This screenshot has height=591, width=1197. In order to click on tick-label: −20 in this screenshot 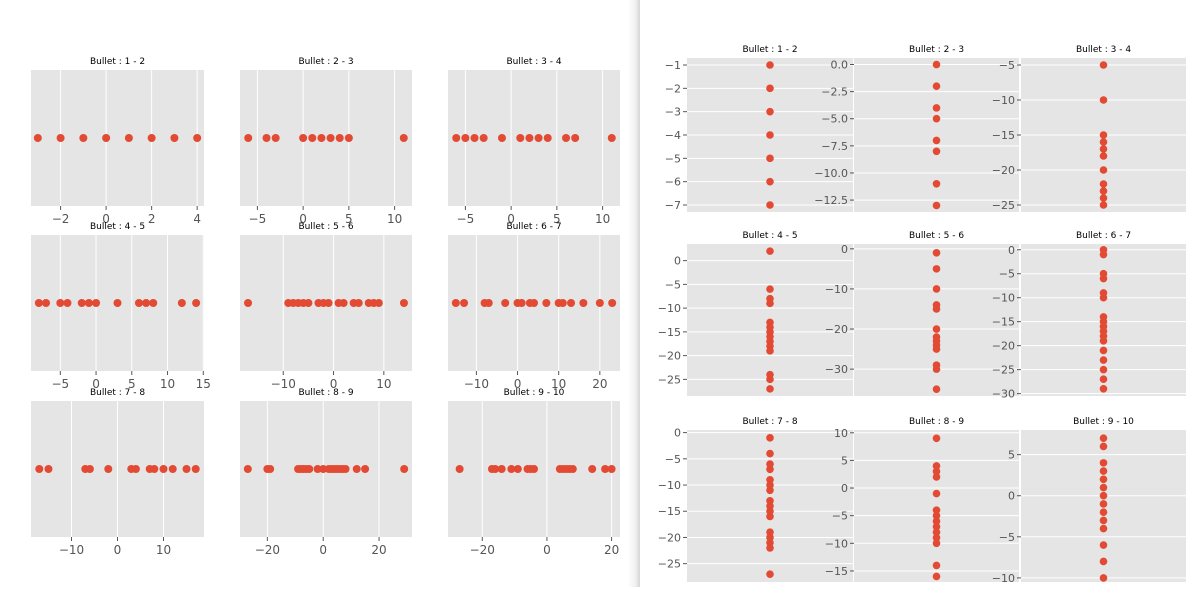, I will do `click(1003, 170)`.